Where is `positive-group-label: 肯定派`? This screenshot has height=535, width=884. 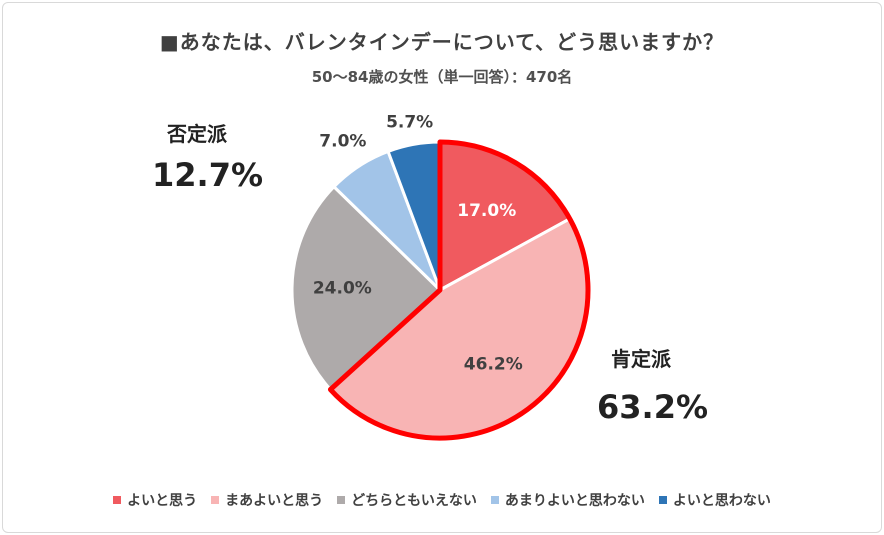
positive-group-label: 肯定派 is located at coordinates (641, 357).